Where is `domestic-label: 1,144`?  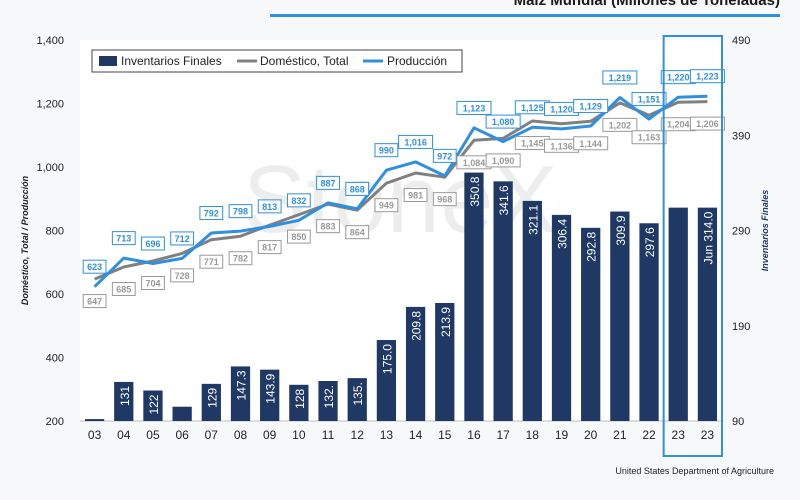 domestic-label: 1,144 is located at coordinates (590, 144).